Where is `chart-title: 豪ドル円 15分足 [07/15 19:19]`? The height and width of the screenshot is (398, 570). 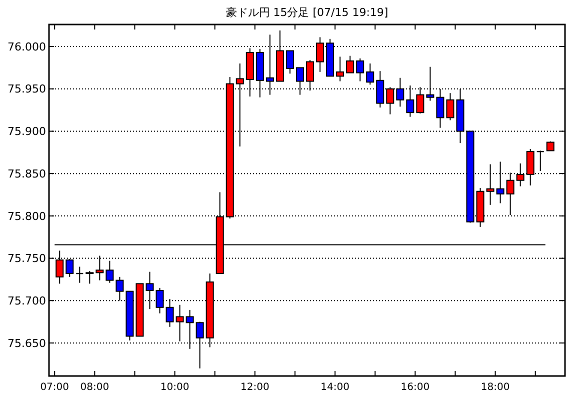
chart-title: 豪ドル円 15分足 [07/15 19:19] is located at coordinates (307, 12).